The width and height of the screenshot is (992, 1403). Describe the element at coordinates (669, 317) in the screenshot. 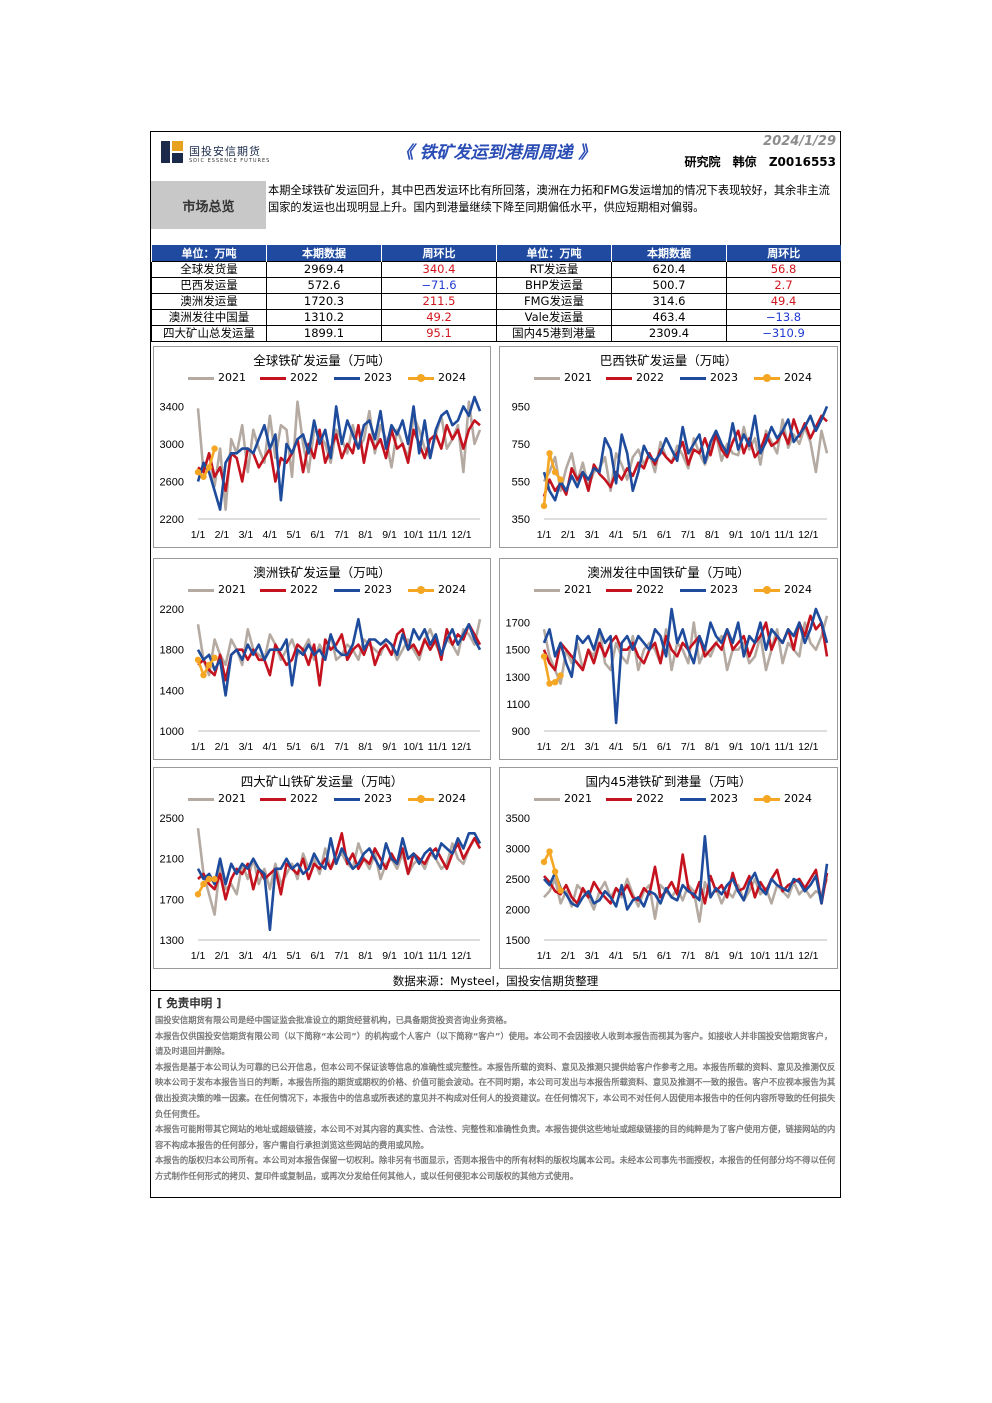

I see `row-value: 463.4` at that location.